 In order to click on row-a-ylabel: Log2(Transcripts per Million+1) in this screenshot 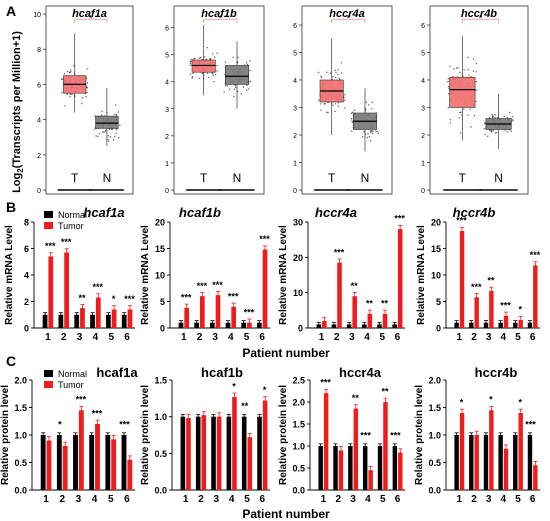, I will do `click(18, 112)`.